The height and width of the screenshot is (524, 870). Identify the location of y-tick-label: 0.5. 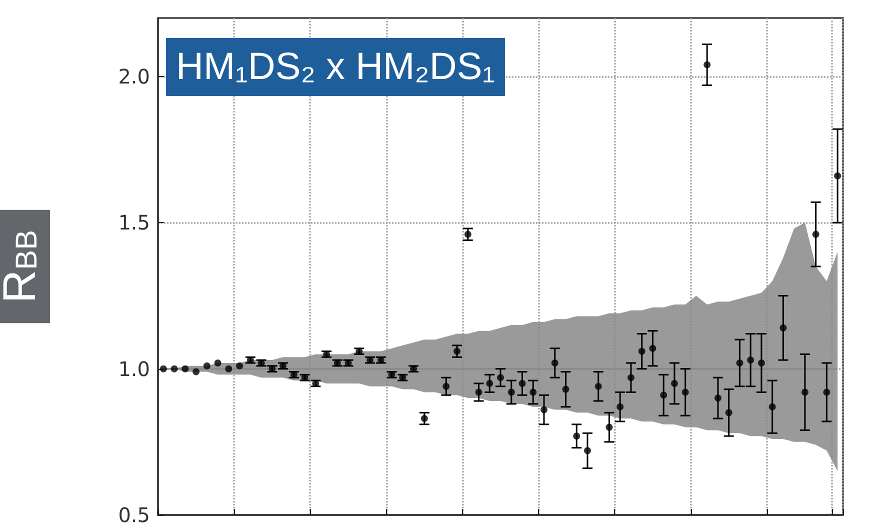
(134, 513).